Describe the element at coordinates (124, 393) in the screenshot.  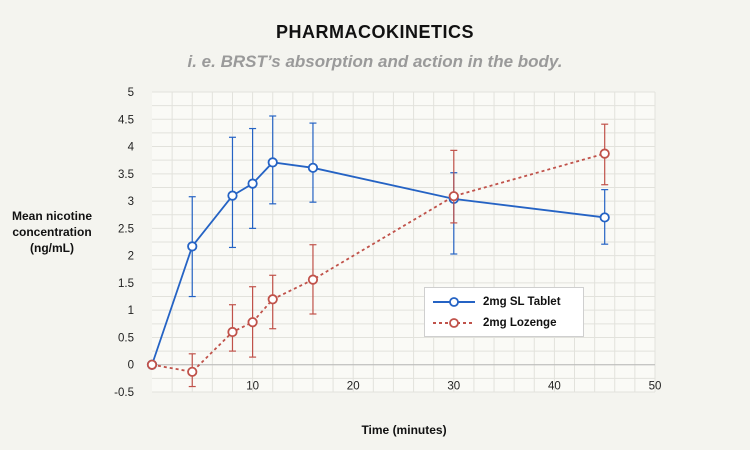
I see `y-tick-label: -0.5` at that location.